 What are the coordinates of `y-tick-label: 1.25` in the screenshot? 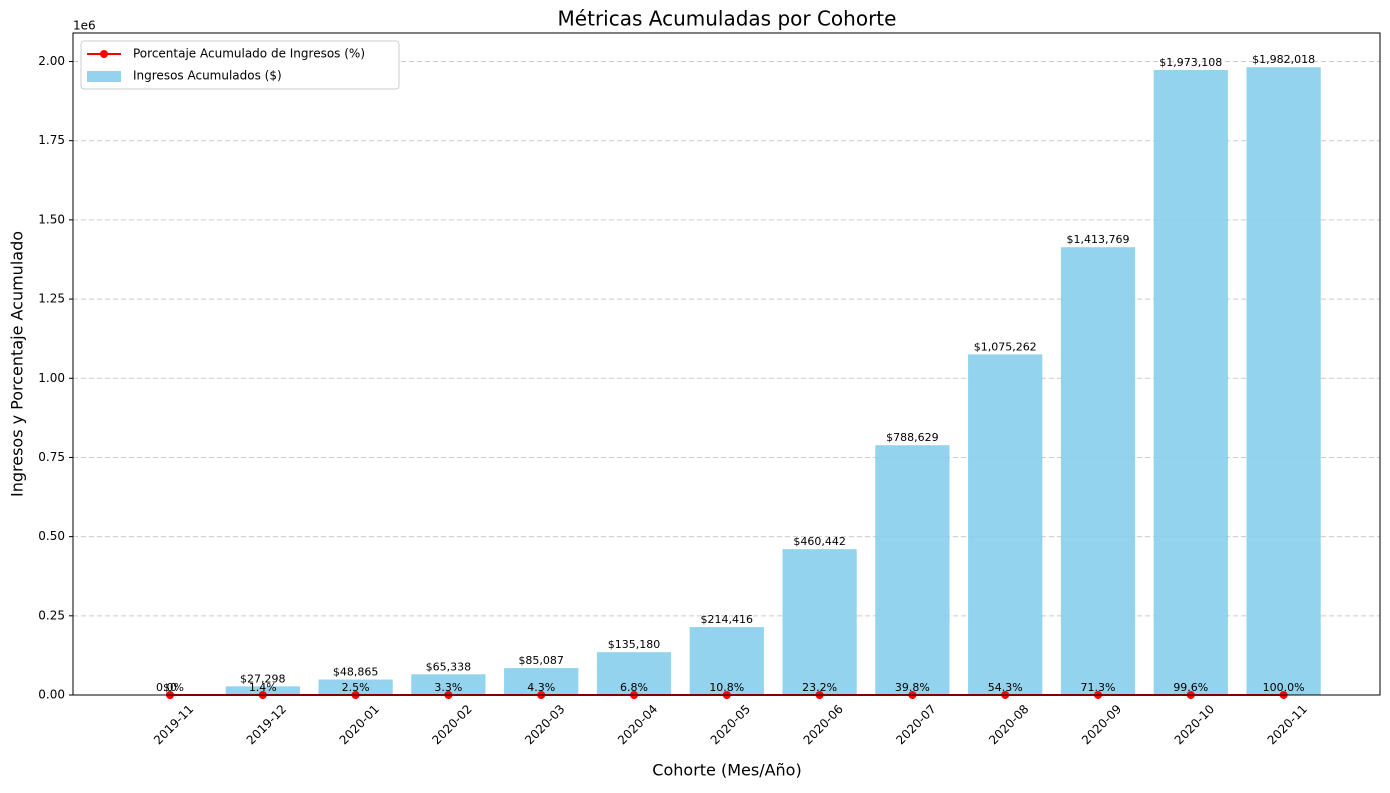 It's located at (51, 299).